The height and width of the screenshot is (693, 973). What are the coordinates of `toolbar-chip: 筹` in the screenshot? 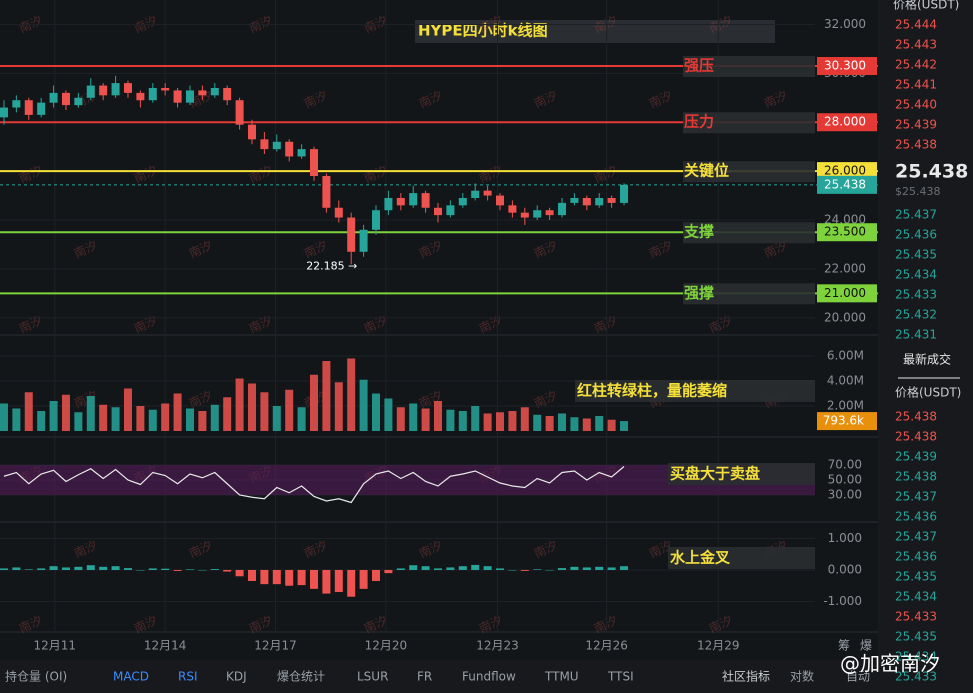 It's located at (844, 646).